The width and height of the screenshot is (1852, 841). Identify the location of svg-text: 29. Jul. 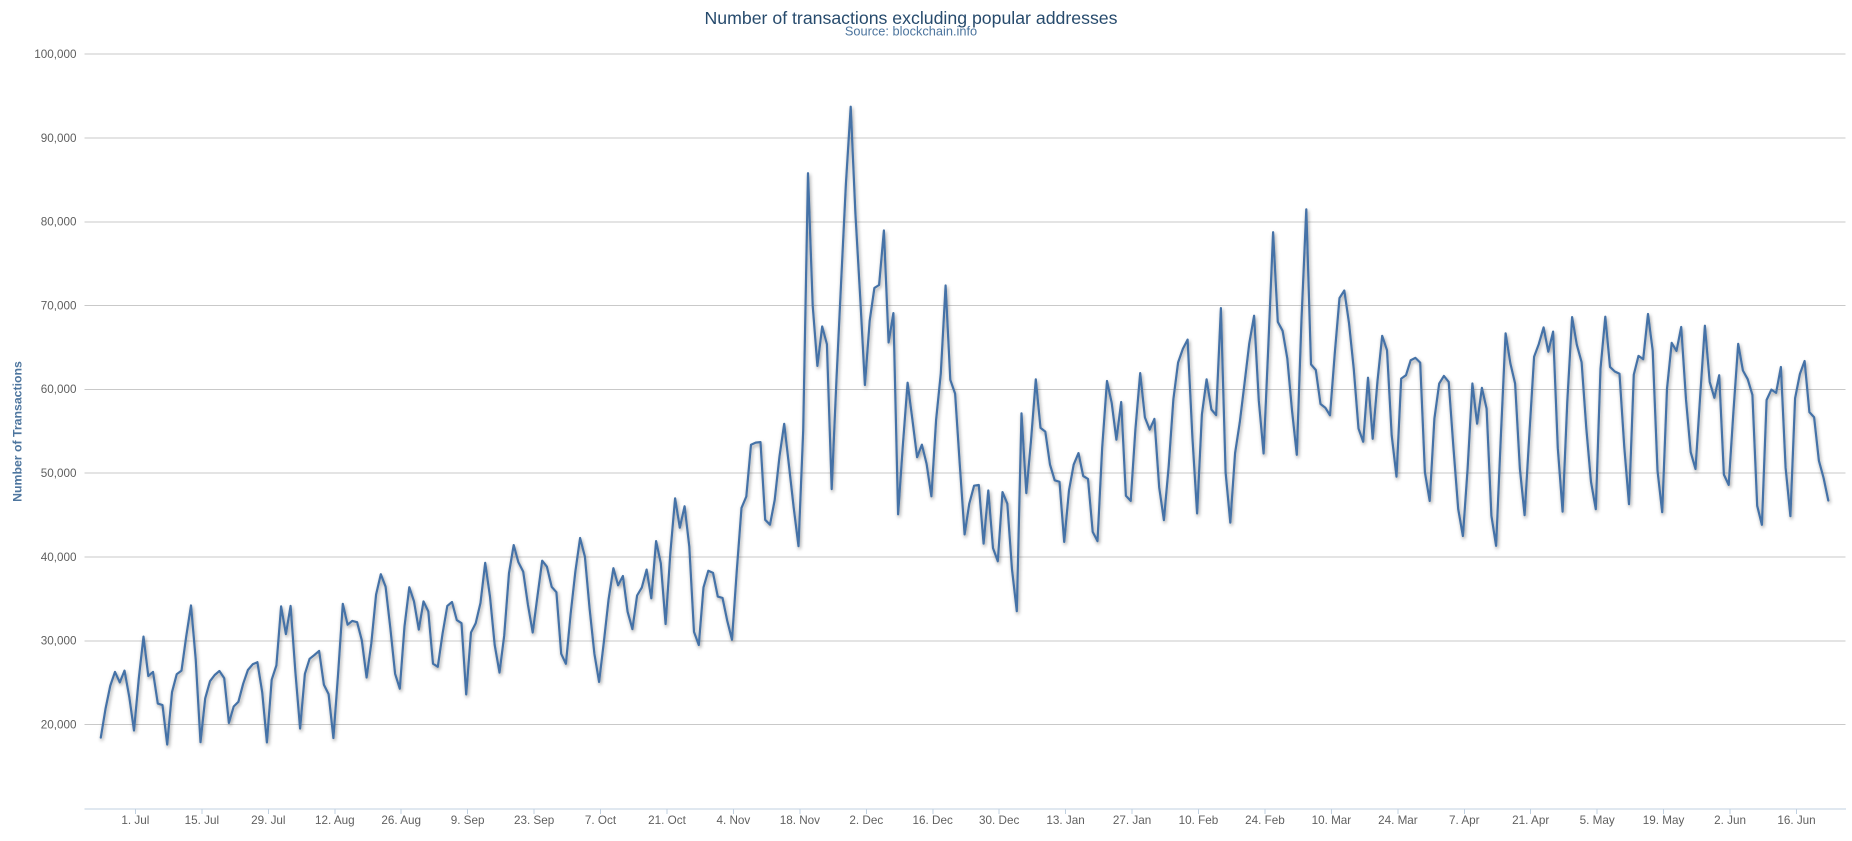
(268, 820).